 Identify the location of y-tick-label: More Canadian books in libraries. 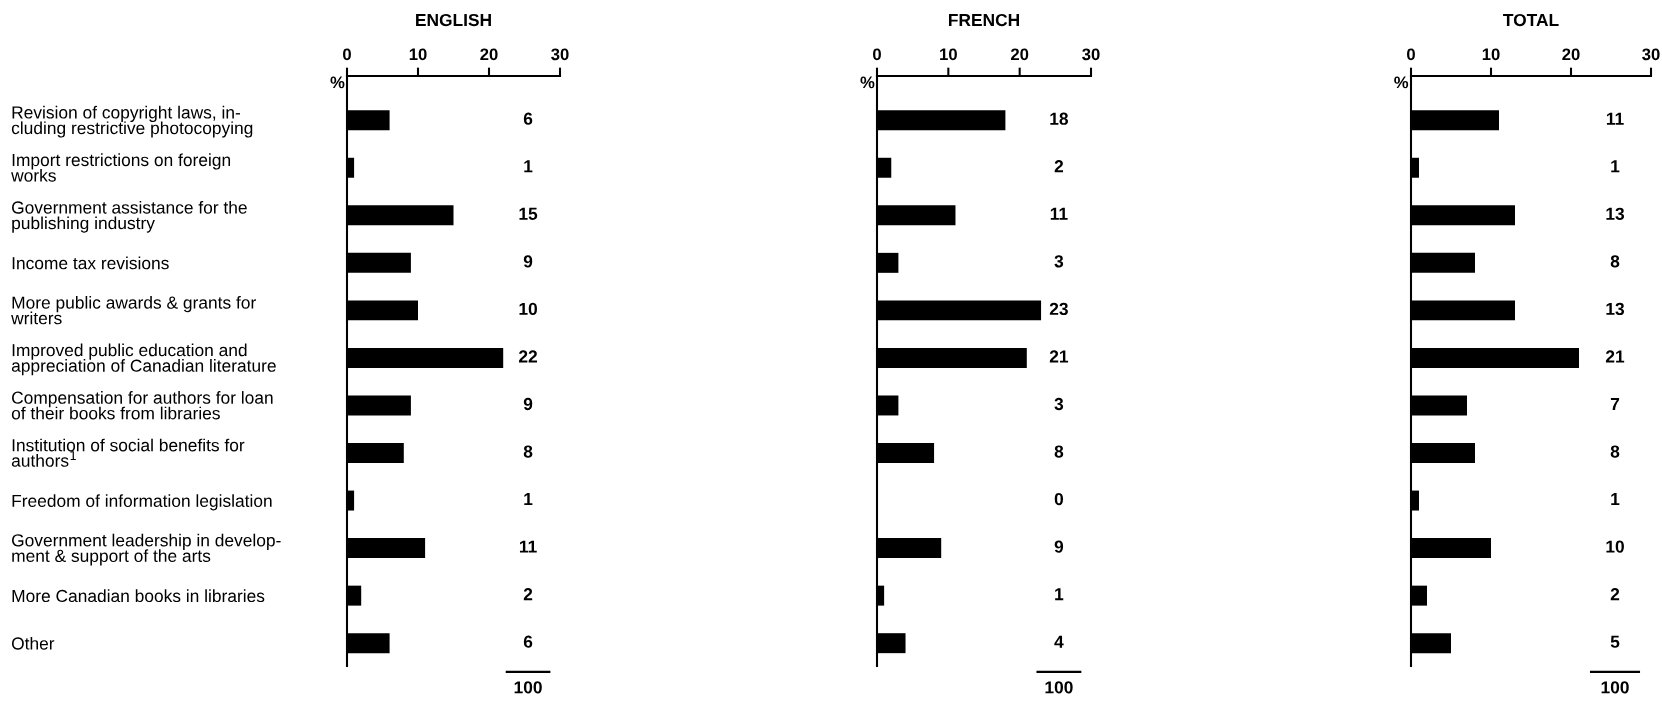
(138, 596).